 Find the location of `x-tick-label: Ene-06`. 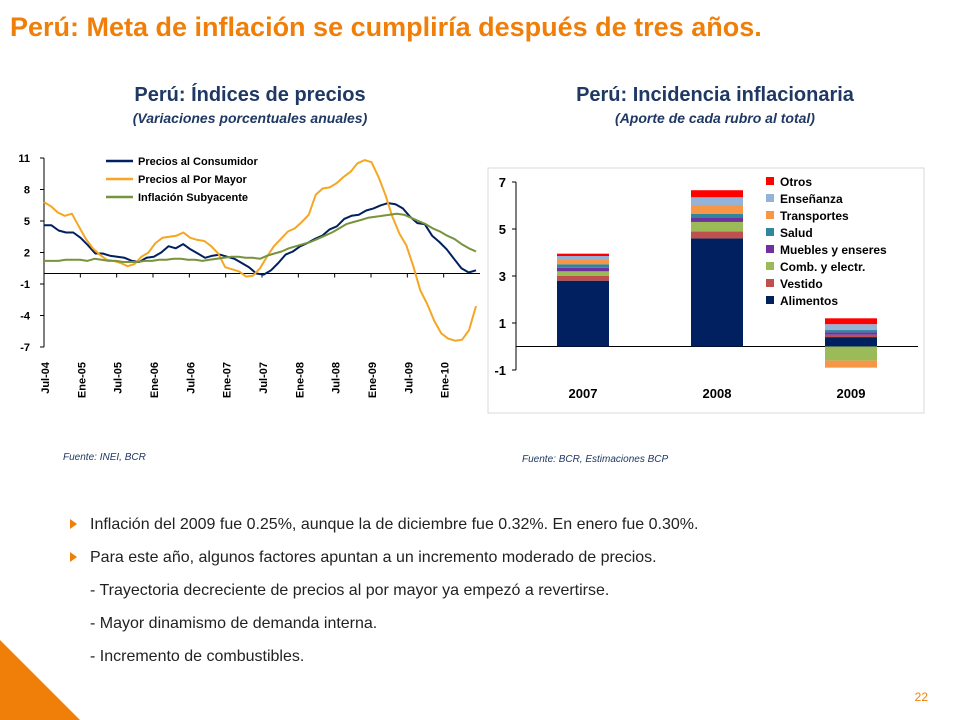

x-tick-label: Ene-06 is located at coordinates (155, 380).